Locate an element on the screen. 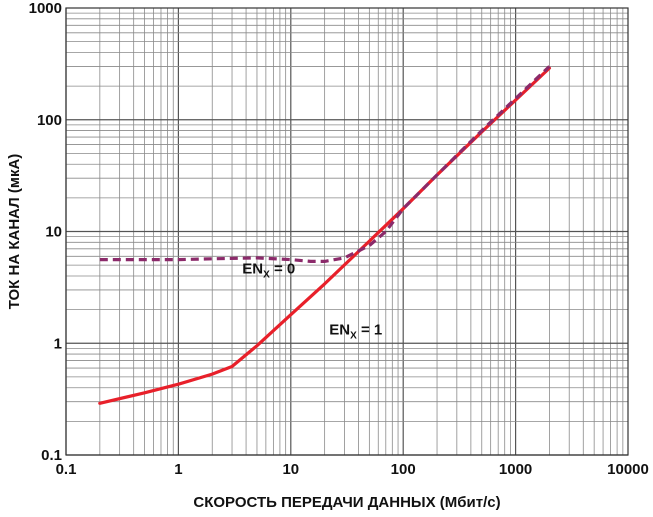 This screenshot has height=517, width=653. x-tick-labels: 0.1 1 10 100 1000 10000 is located at coordinates (352, 469).